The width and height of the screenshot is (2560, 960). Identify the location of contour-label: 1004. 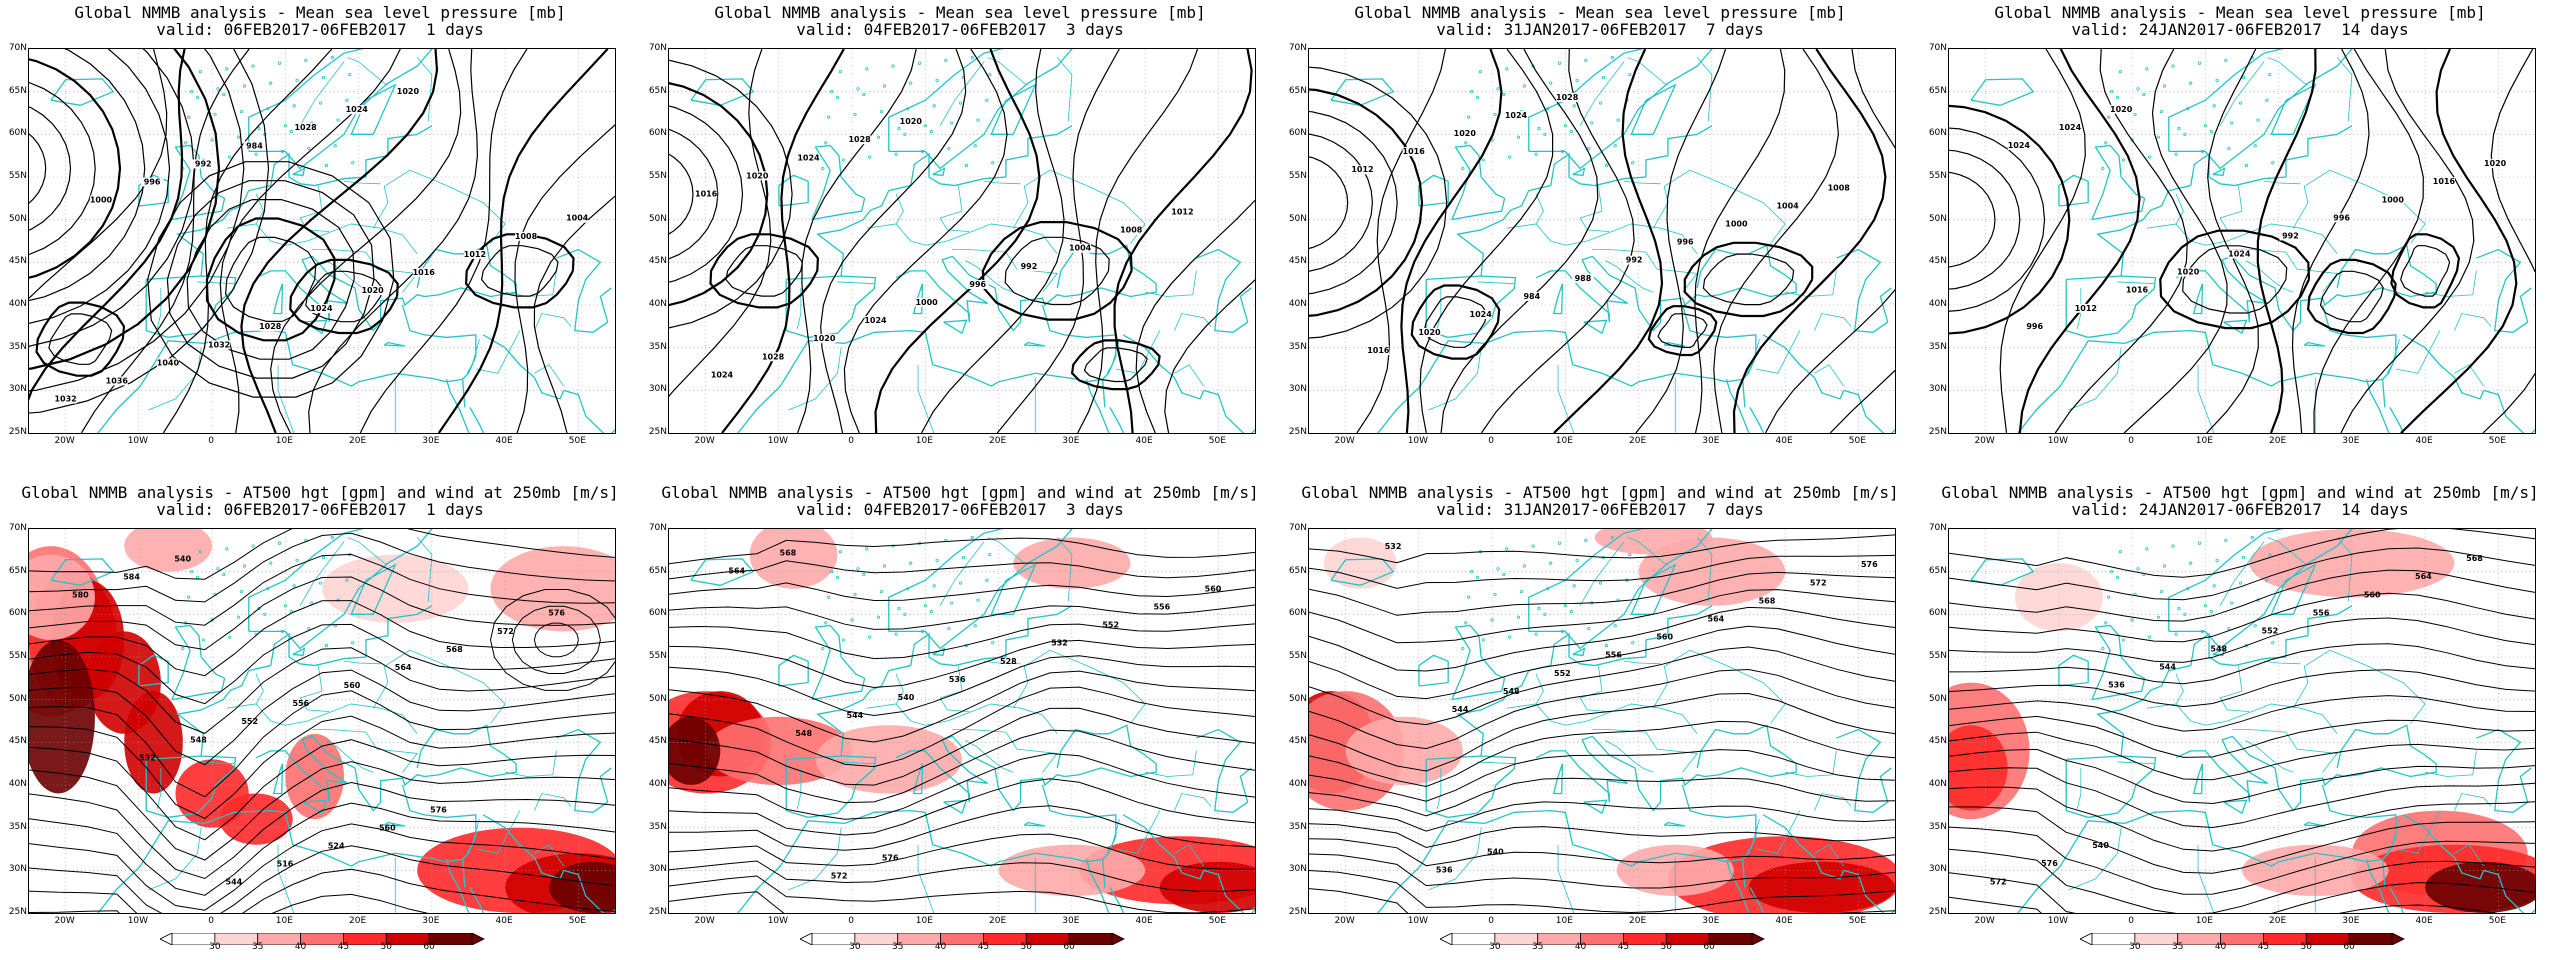
(577, 218).